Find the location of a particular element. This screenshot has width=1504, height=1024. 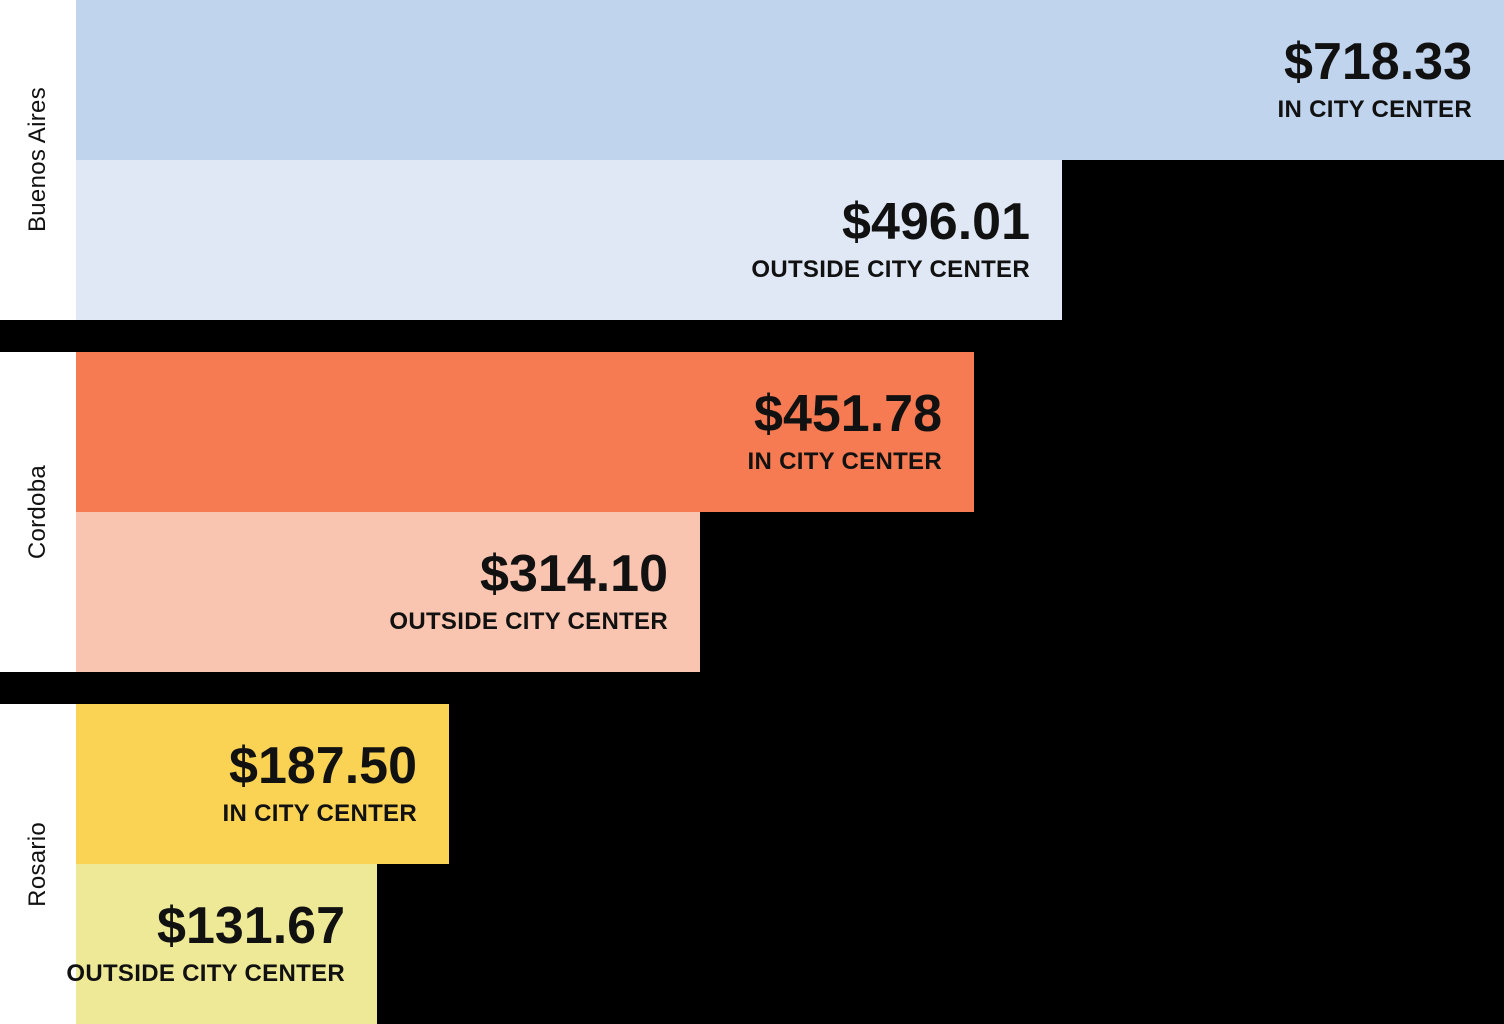

bar-rosario-outside-city-center: $131.67 OUTSIDE CITY CENTER is located at coordinates (221, 944).